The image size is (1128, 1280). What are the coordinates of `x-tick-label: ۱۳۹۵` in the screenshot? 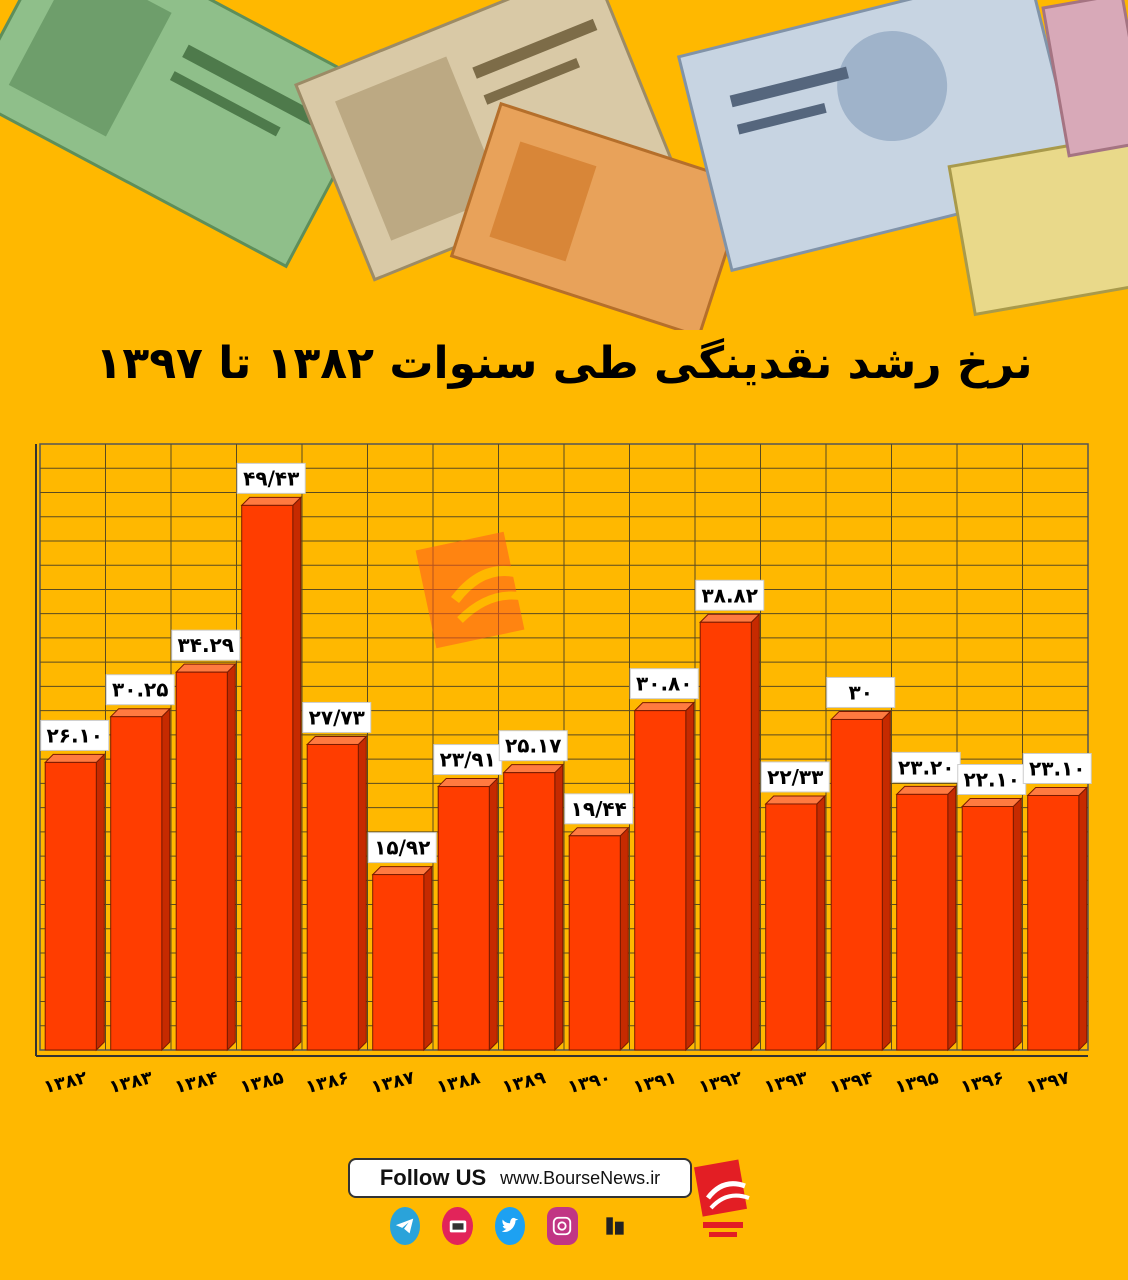 It's located at (917, 1082).